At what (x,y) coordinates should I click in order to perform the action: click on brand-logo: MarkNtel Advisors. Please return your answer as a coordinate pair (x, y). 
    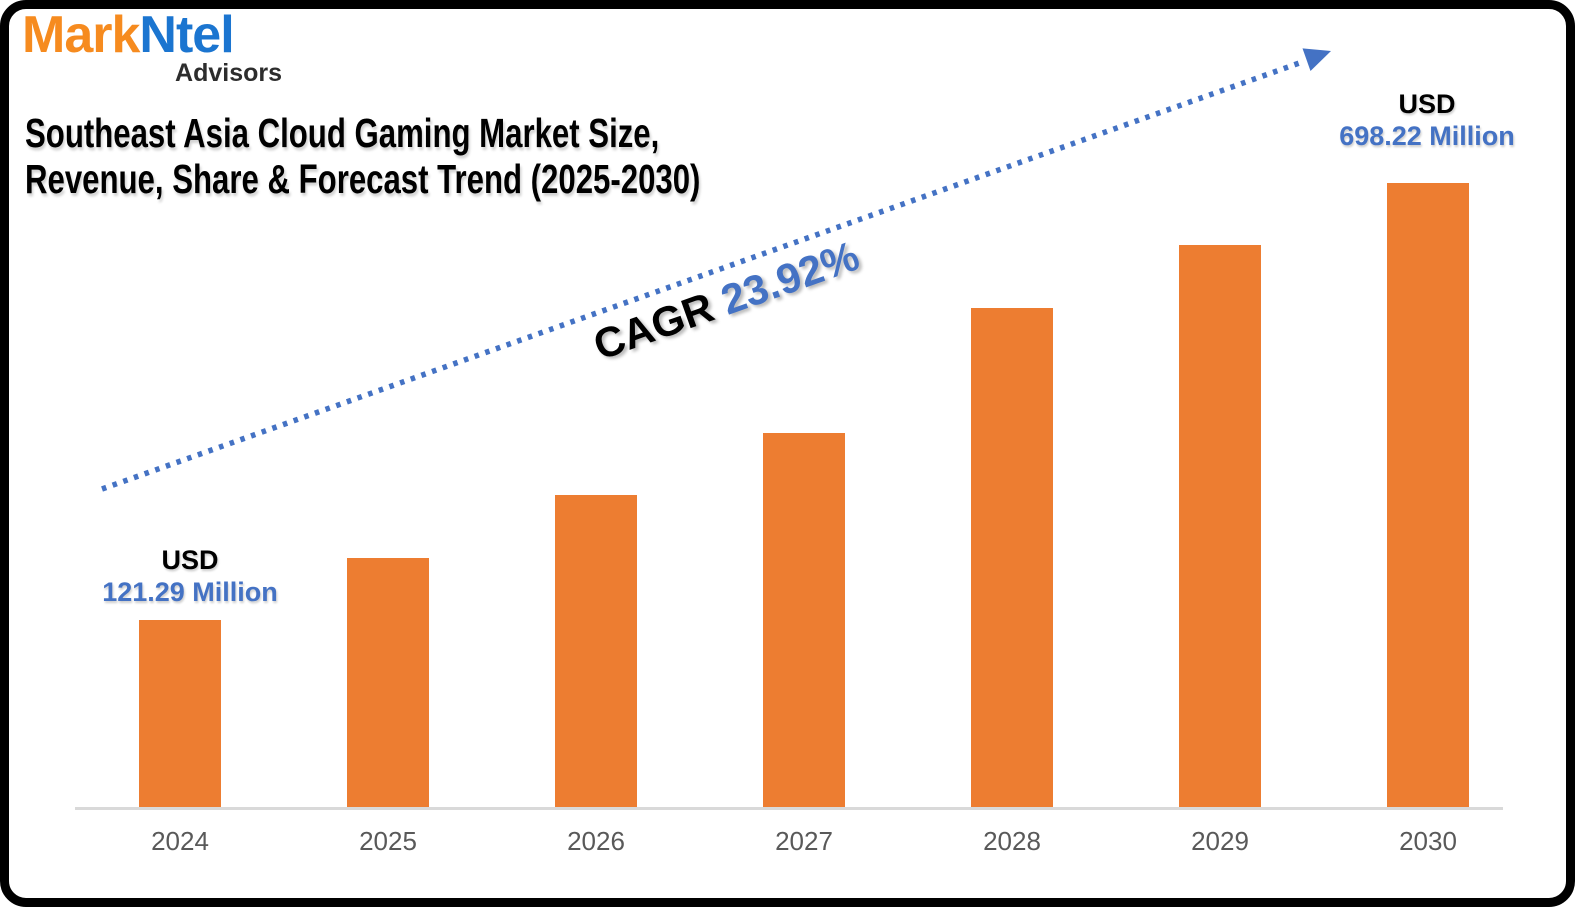
    Looking at the image, I should click on (155, 46).